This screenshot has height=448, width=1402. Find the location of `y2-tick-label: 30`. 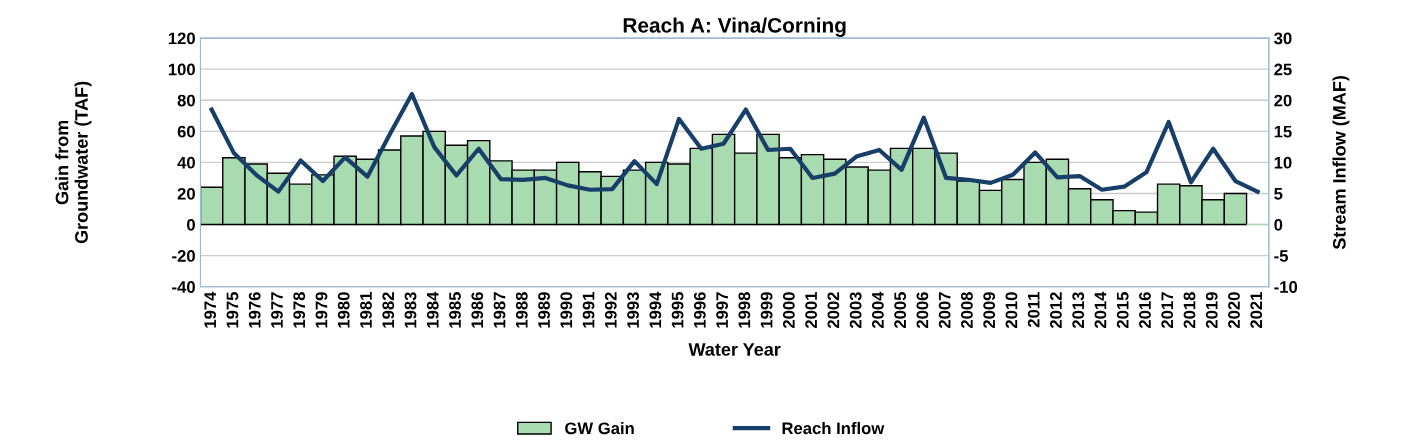

y2-tick-label: 30 is located at coordinates (1283, 38).